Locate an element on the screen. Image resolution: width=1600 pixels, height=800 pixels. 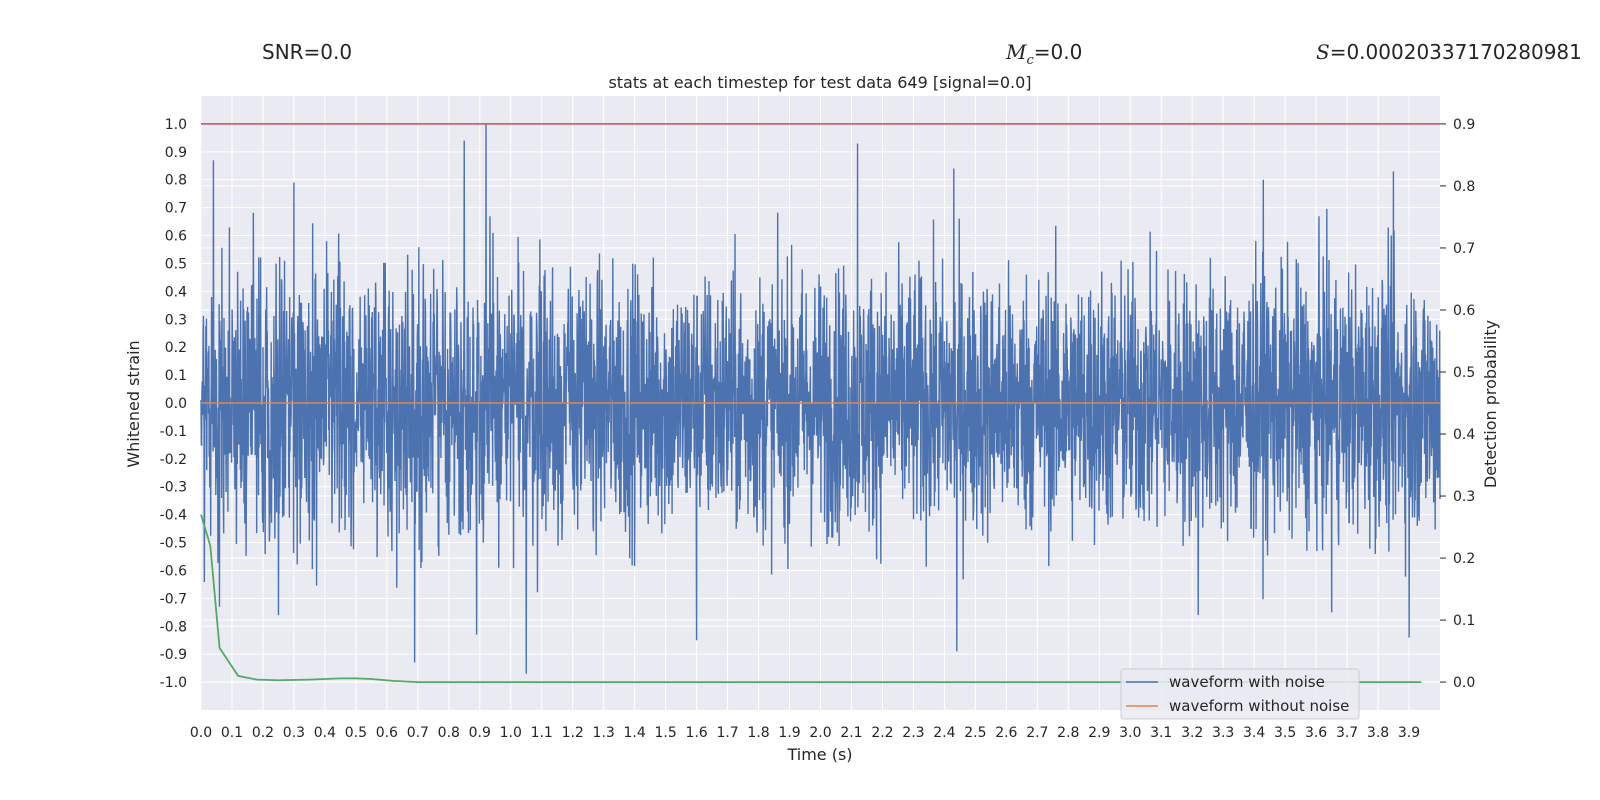
y-tick-label: 0.1 is located at coordinates (176, 376).